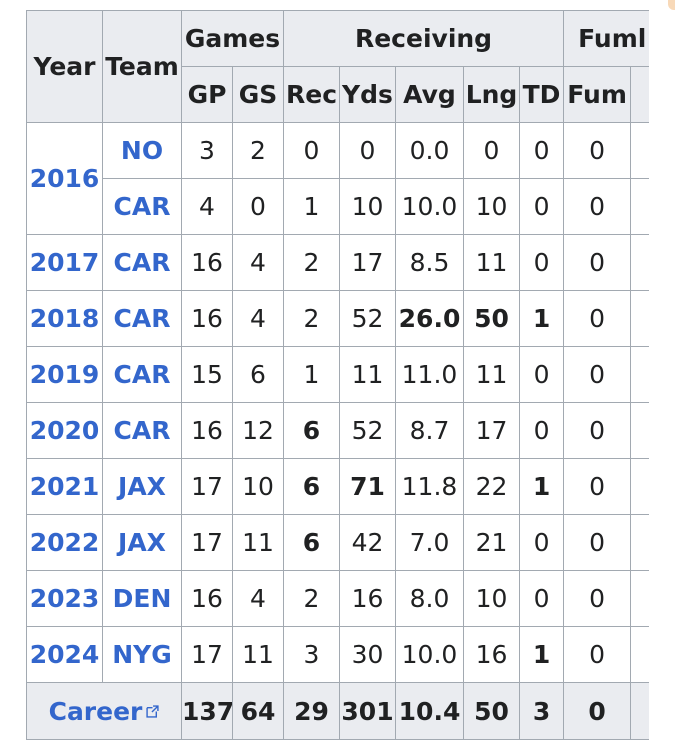 This screenshot has width=675, height=750. I want to click on column-header-fum: Fum, so click(597, 94).